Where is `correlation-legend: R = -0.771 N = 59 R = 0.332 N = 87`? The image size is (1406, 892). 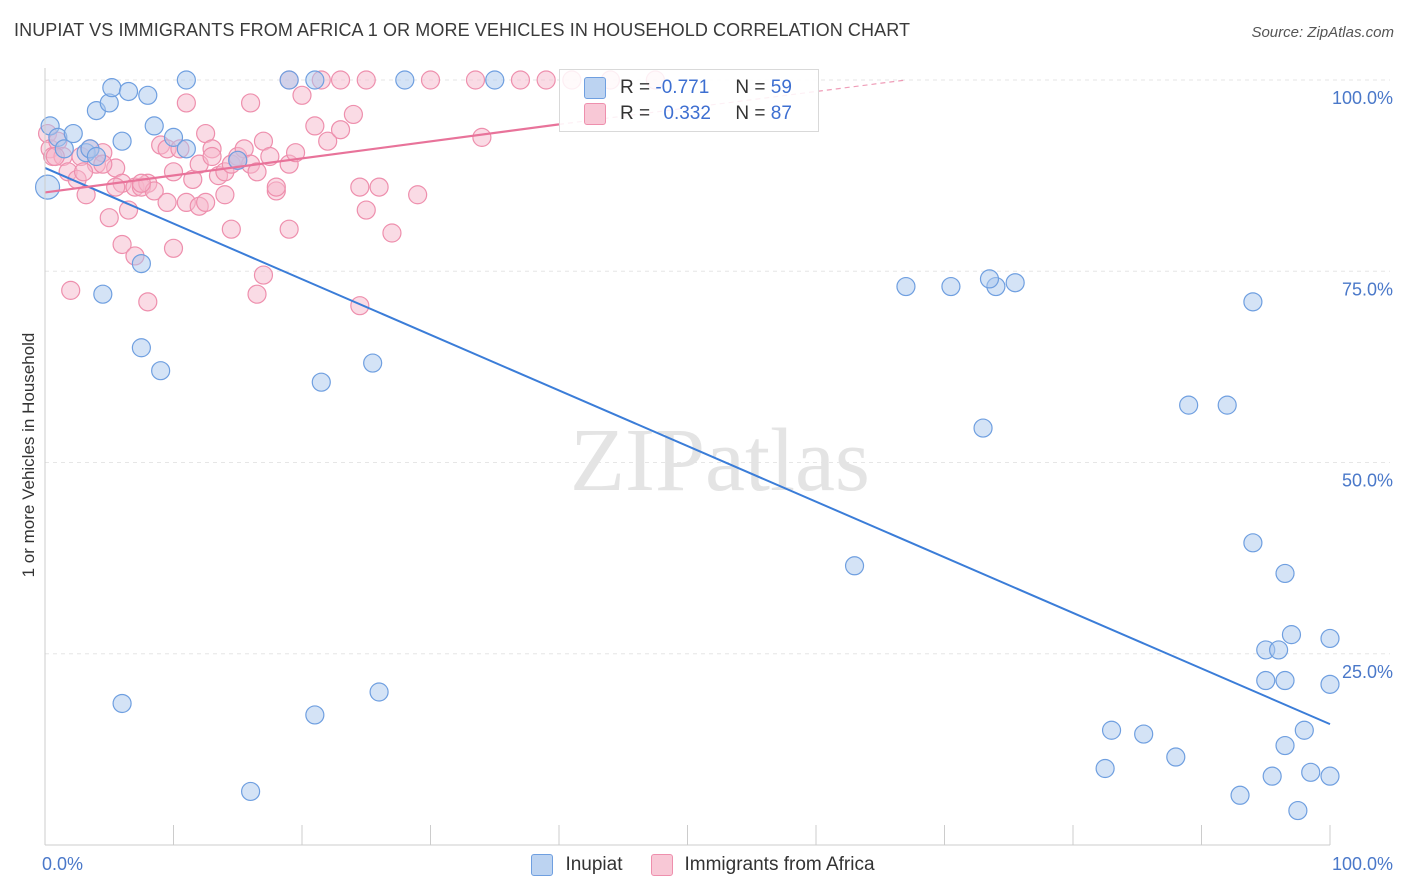
correlation-legend: R = -0.771 N = 59 R = 0.332 N = 87 is located at coordinates (689, 100).